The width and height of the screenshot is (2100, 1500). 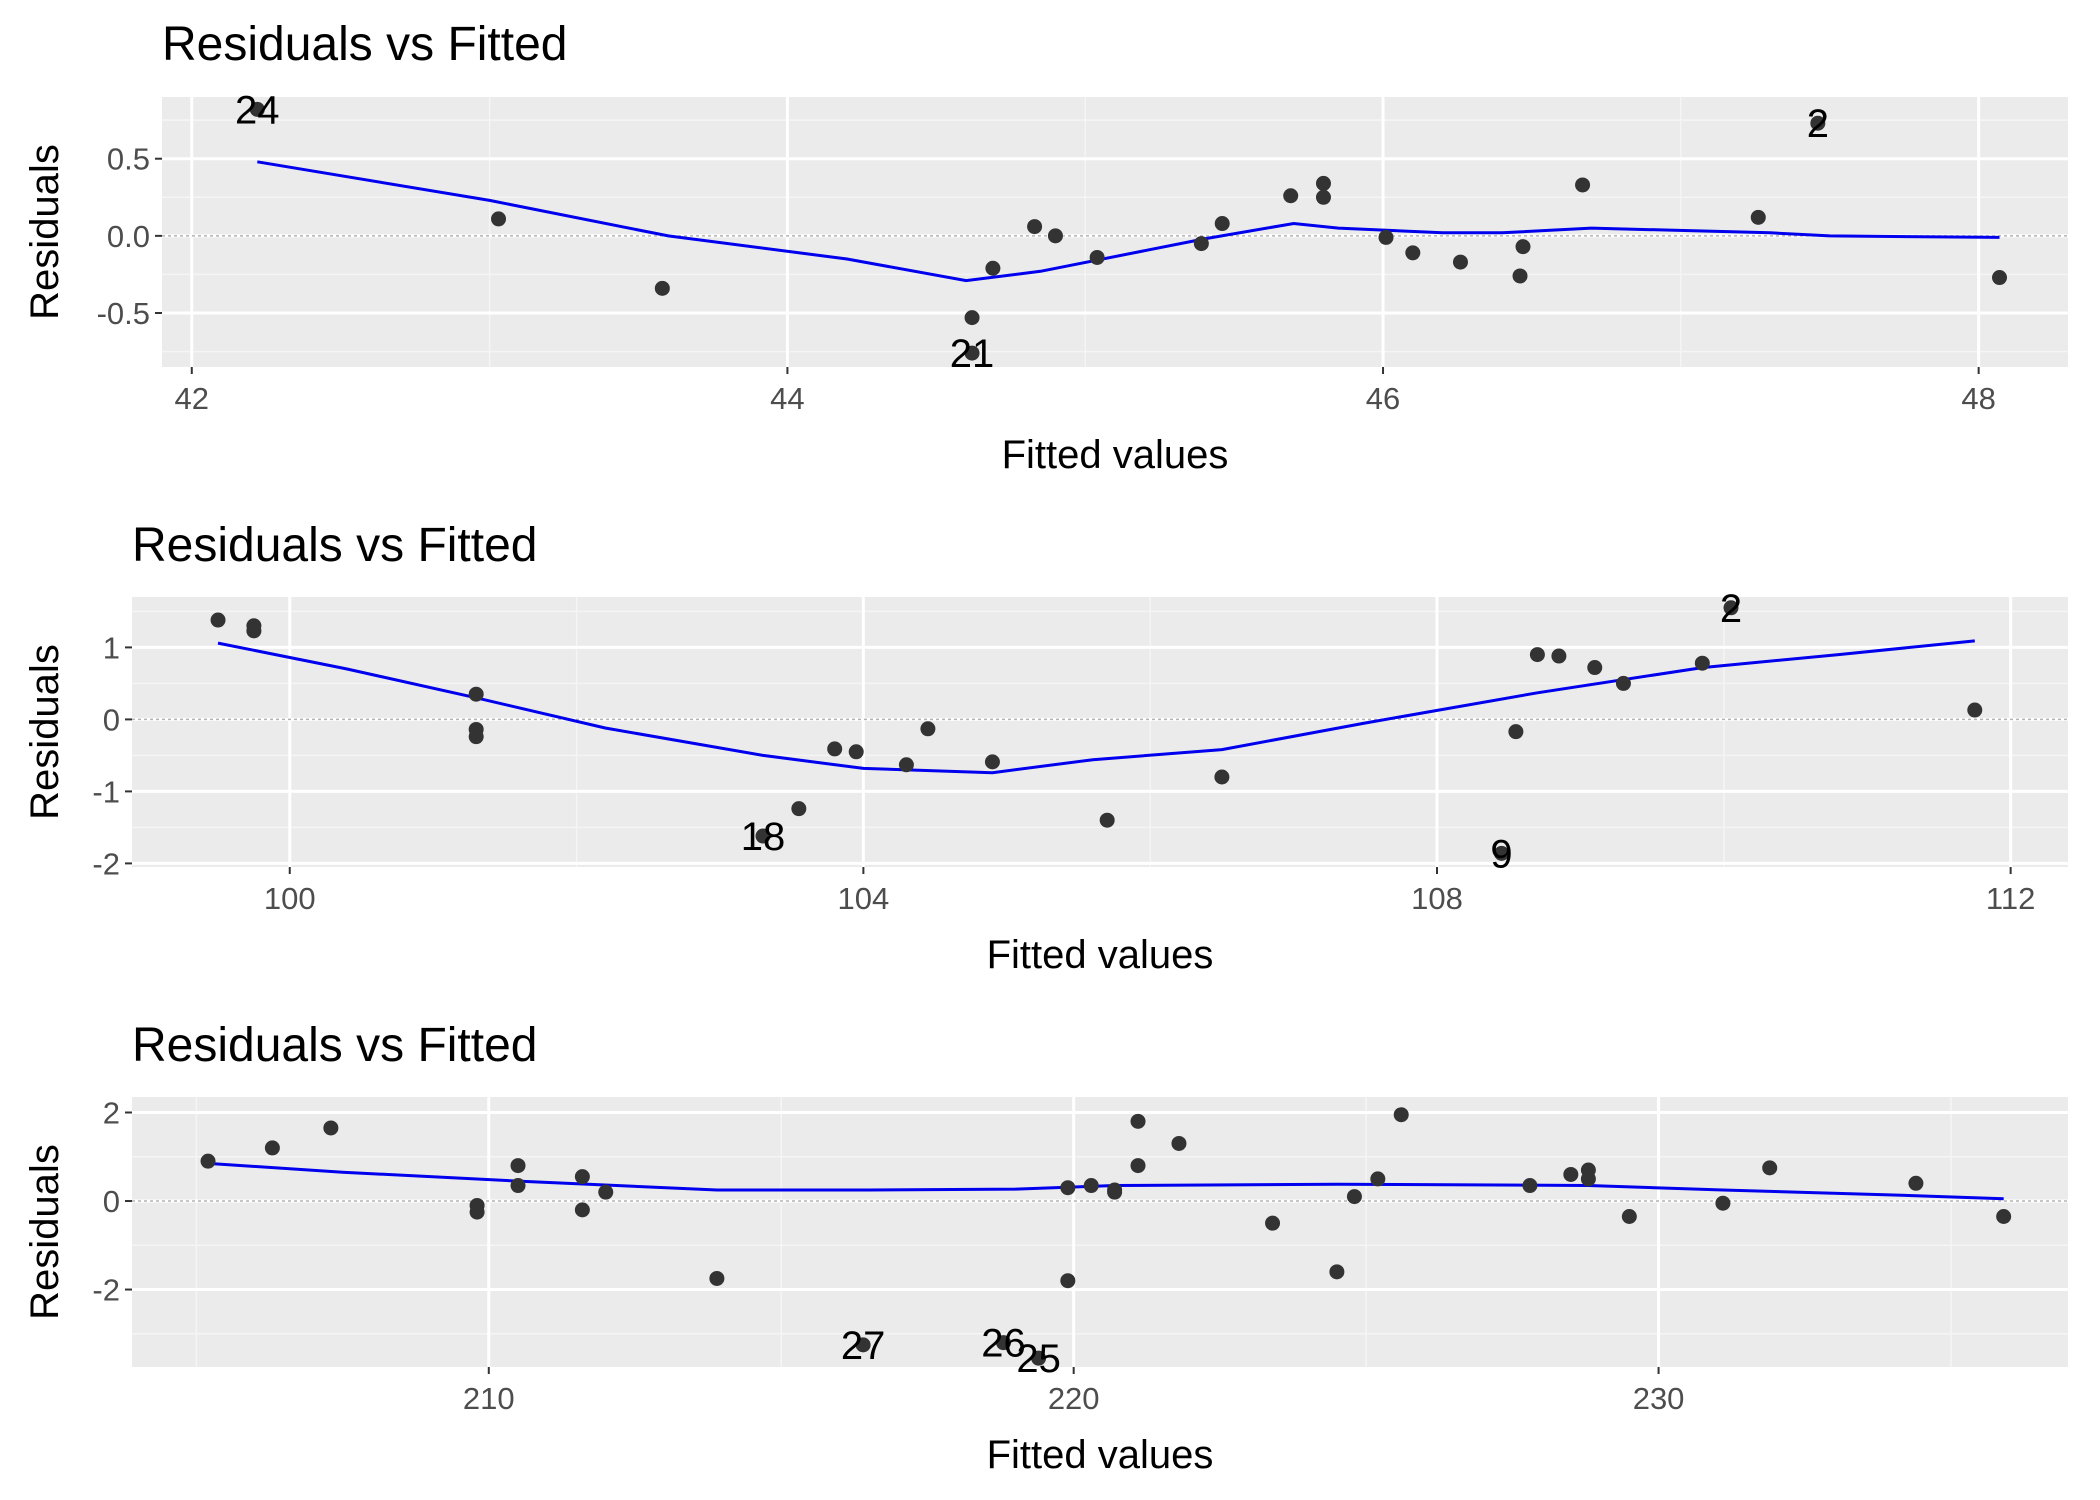 I want to click on y-tick-label: 0.0, so click(x=128, y=236).